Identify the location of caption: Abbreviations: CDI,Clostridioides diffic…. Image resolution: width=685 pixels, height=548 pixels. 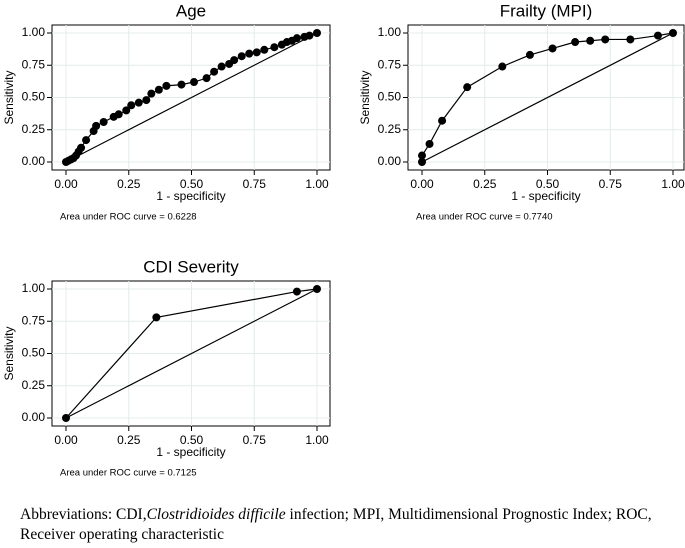
(345, 525).